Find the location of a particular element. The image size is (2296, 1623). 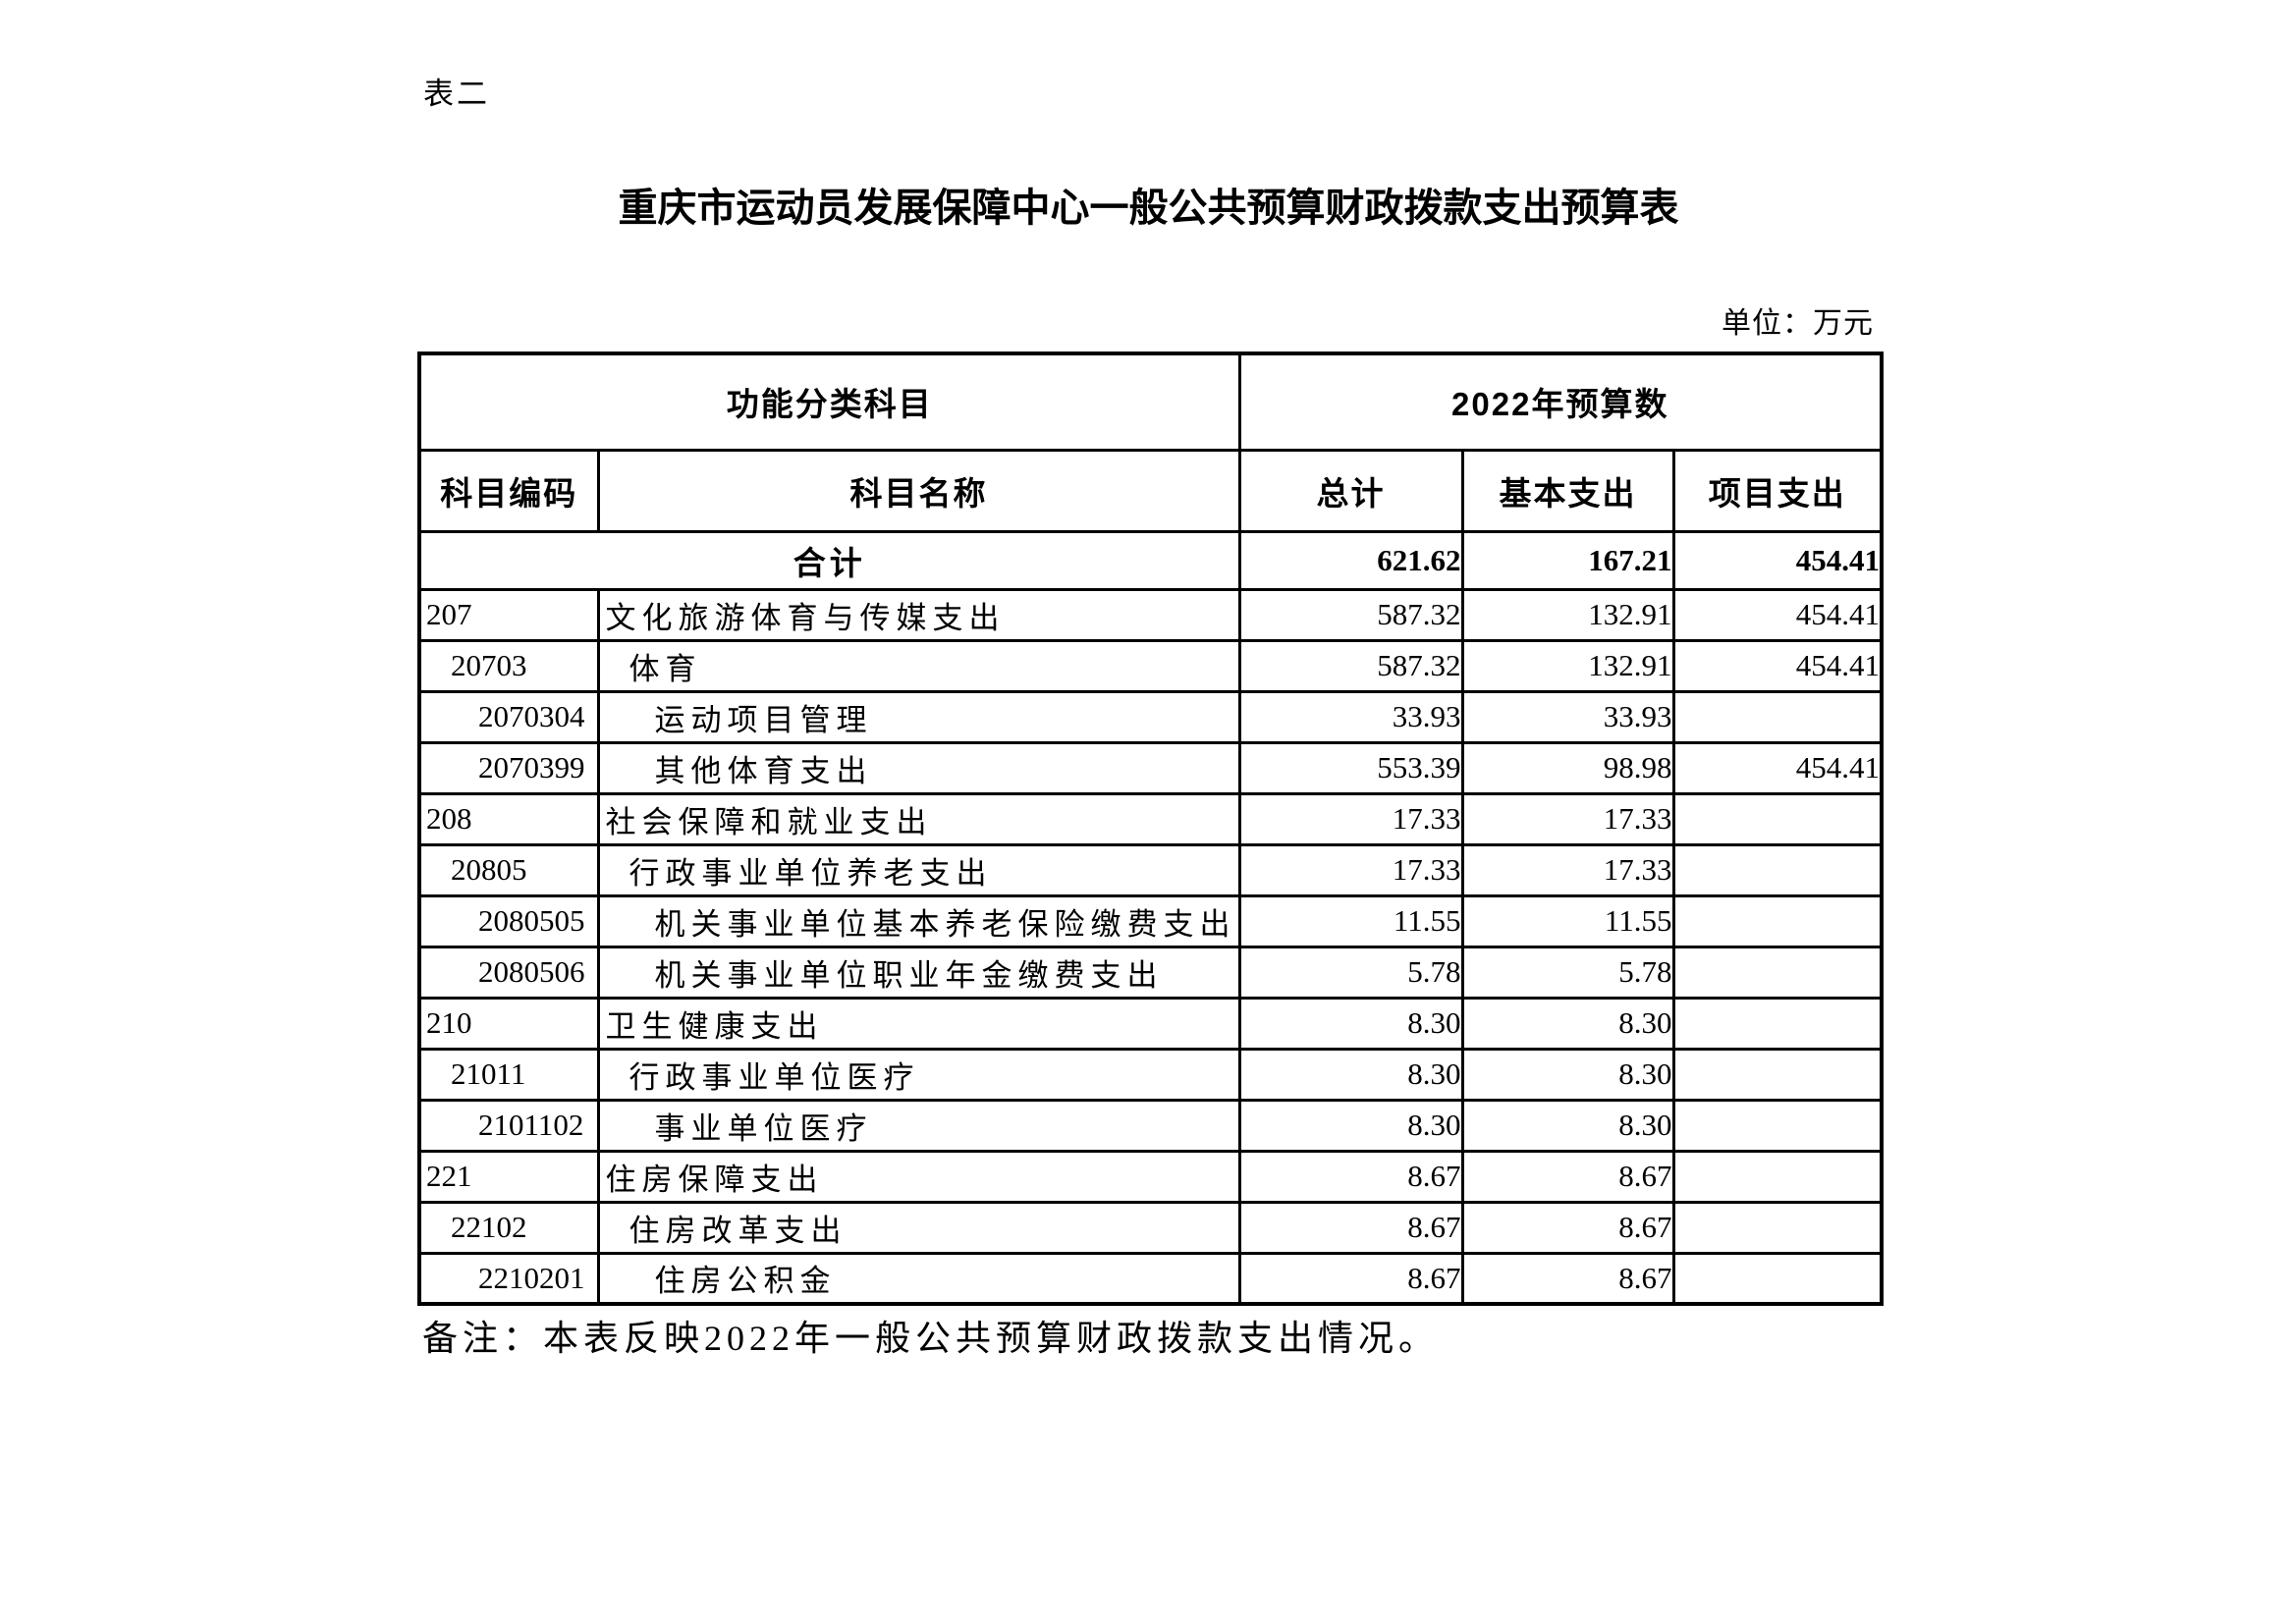

basic-expenditure-cell: 5.78 is located at coordinates (1567, 972).